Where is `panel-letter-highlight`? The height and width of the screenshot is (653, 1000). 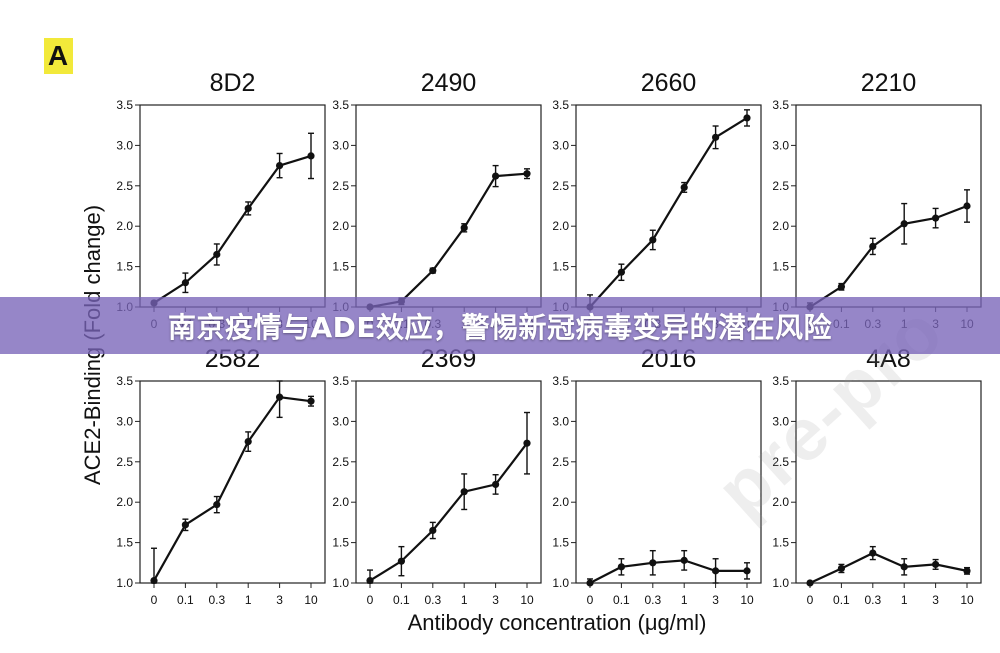
panel-letter-highlight is located at coordinates (58, 56).